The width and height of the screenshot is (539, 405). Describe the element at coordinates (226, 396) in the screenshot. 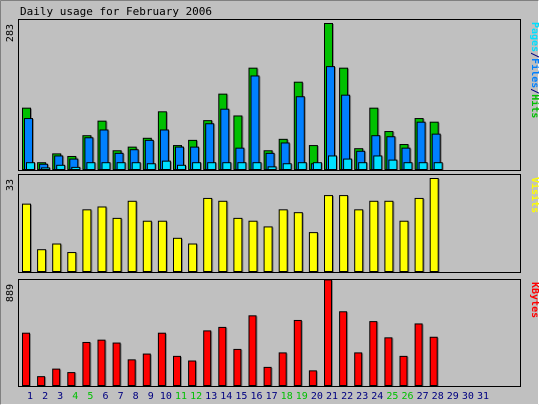

I see `day-label-14: 14` at that location.